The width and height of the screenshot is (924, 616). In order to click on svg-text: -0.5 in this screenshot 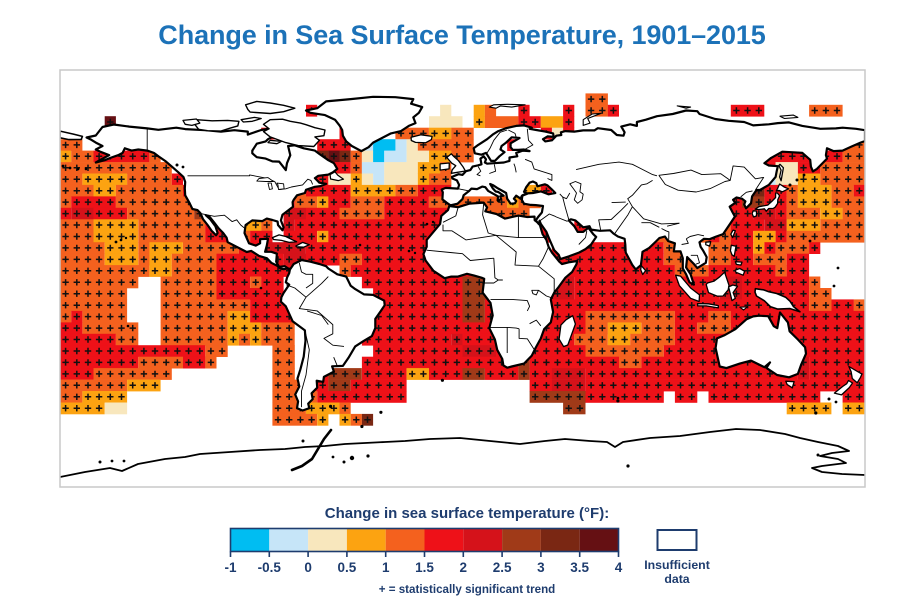, I will do `click(270, 567)`.